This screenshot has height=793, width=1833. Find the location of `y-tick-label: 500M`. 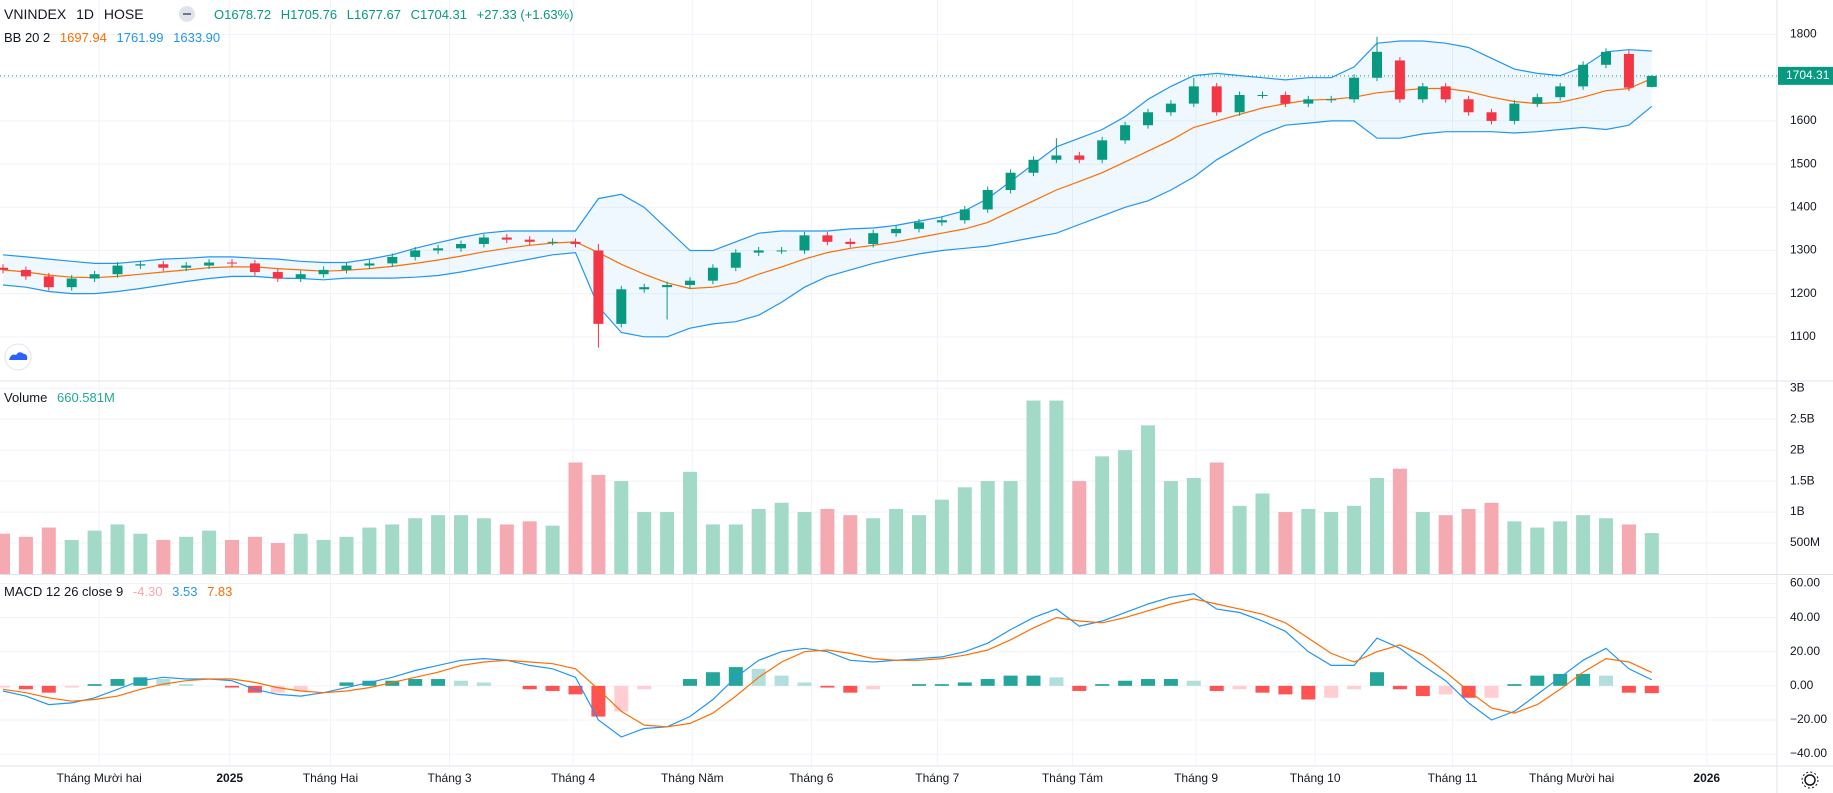

y-tick-label: 500M is located at coordinates (1805, 542).